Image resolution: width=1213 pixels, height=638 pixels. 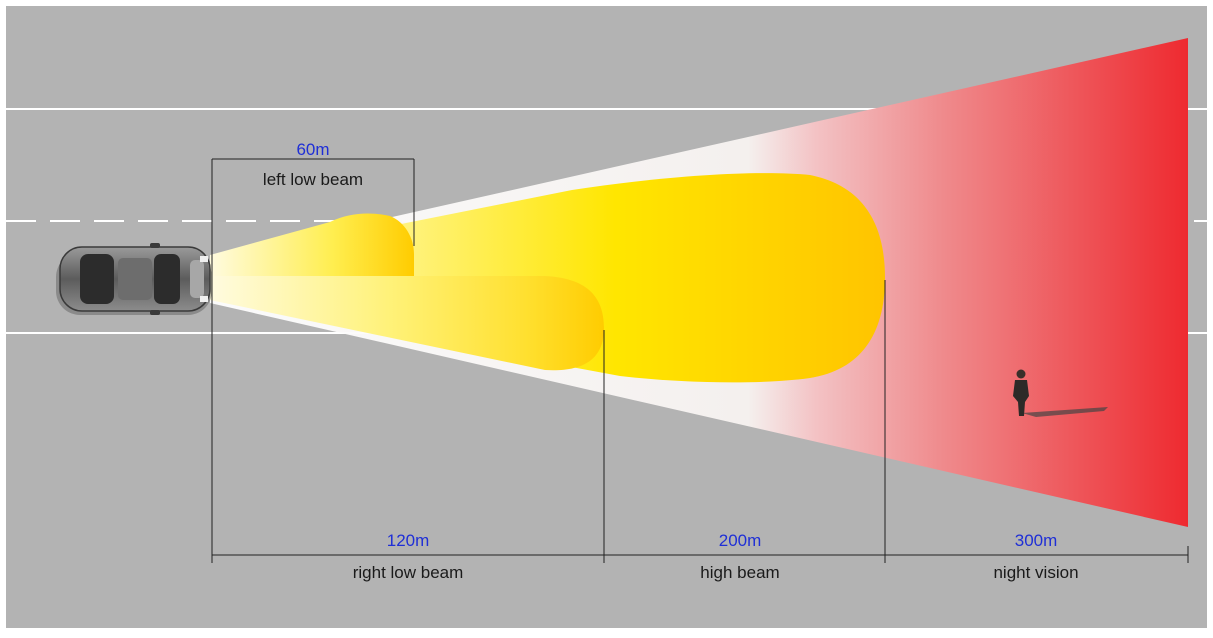 I want to click on right-low-beam-label: right low beam, so click(x=408, y=572).